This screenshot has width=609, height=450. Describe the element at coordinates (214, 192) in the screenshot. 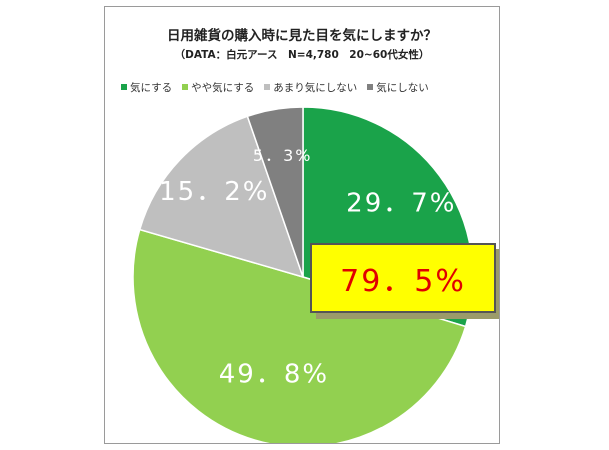

I see `slice-value-label: 15．2%` at that location.